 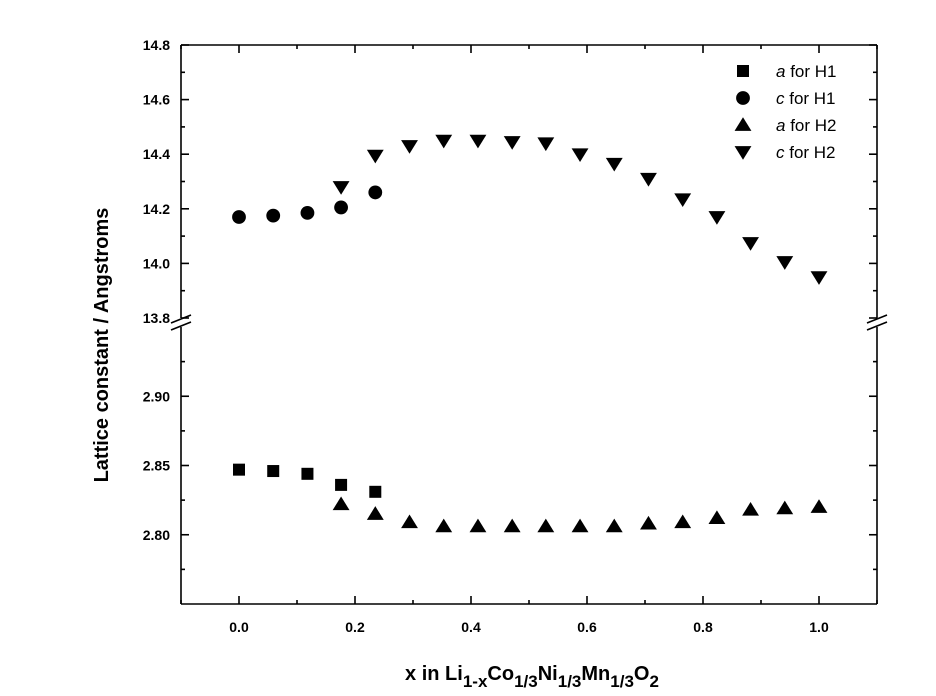 What do you see at coordinates (156, 45) in the screenshot?
I see `y-tick-label-upper: 14.8` at bounding box center [156, 45].